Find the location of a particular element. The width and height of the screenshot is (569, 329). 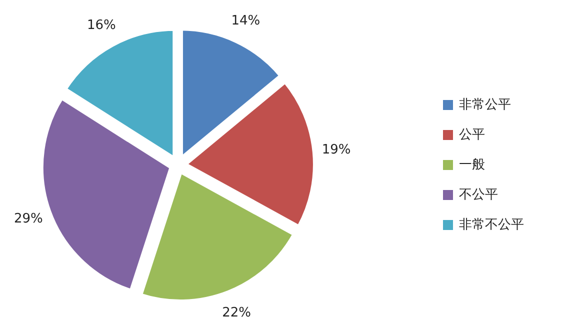

data-label: 19% is located at coordinates (336, 150).